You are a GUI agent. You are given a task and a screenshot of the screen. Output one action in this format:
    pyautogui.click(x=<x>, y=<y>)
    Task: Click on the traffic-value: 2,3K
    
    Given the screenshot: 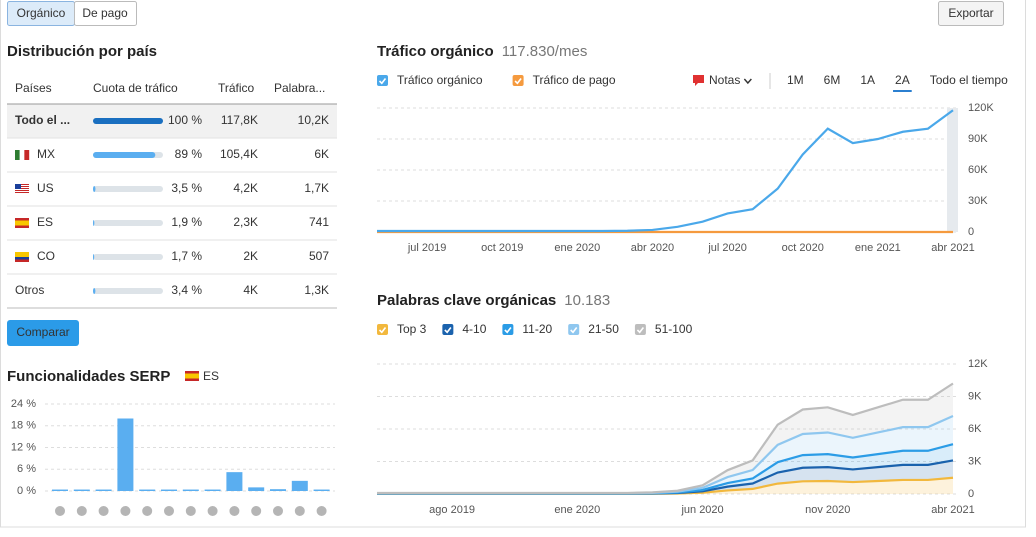 What is the action you would take?
    pyautogui.click(x=245, y=222)
    